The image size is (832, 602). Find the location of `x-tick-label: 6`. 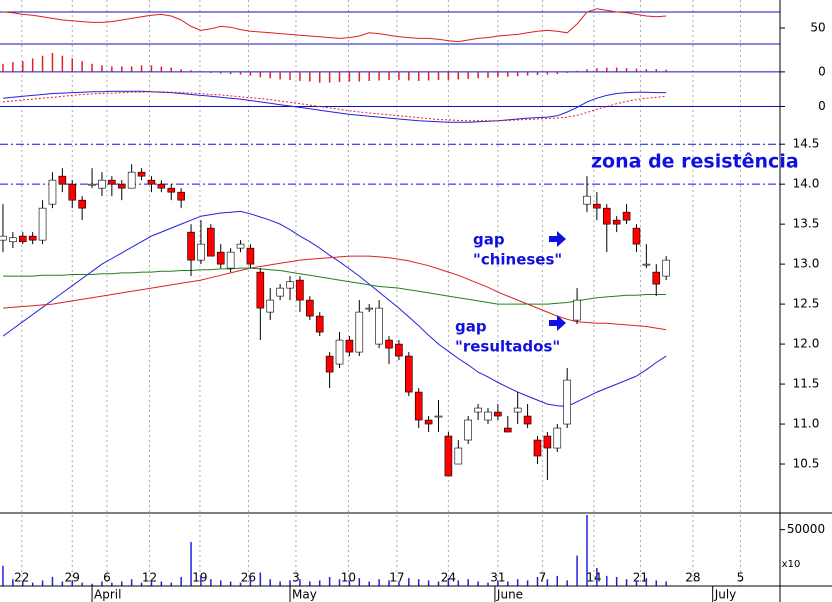

x-tick-label: 6 is located at coordinates (107, 578).